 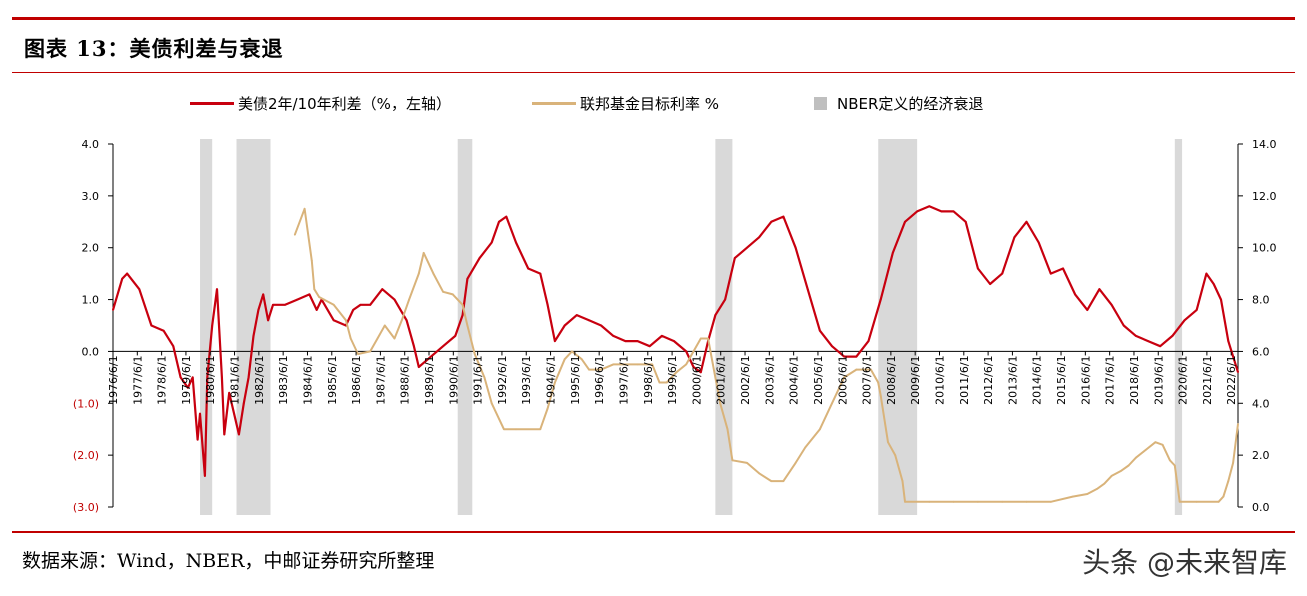 What do you see at coordinates (1264, 196) in the screenshot?
I see `right-tick-label: 12.0` at bounding box center [1264, 196].